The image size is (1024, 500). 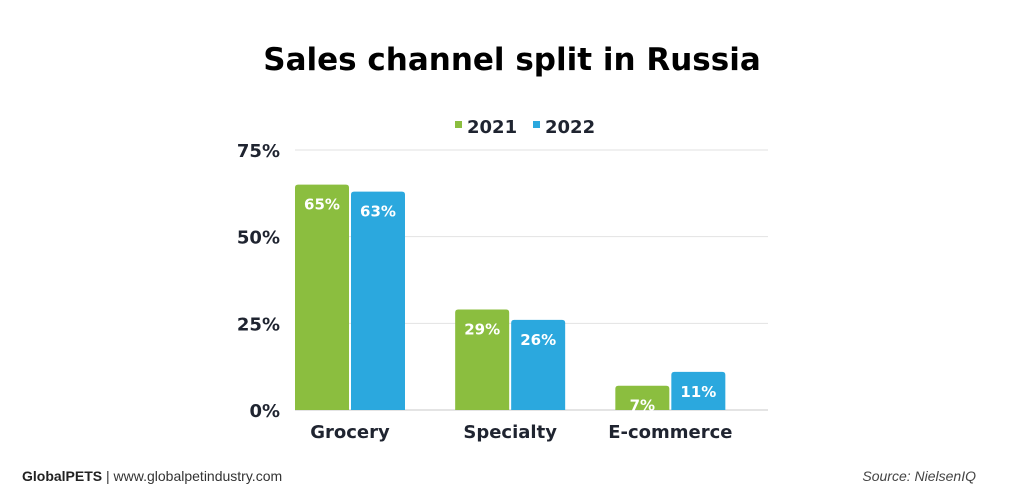 I want to click on bar-2022-e-commerce, so click(x=698, y=390).